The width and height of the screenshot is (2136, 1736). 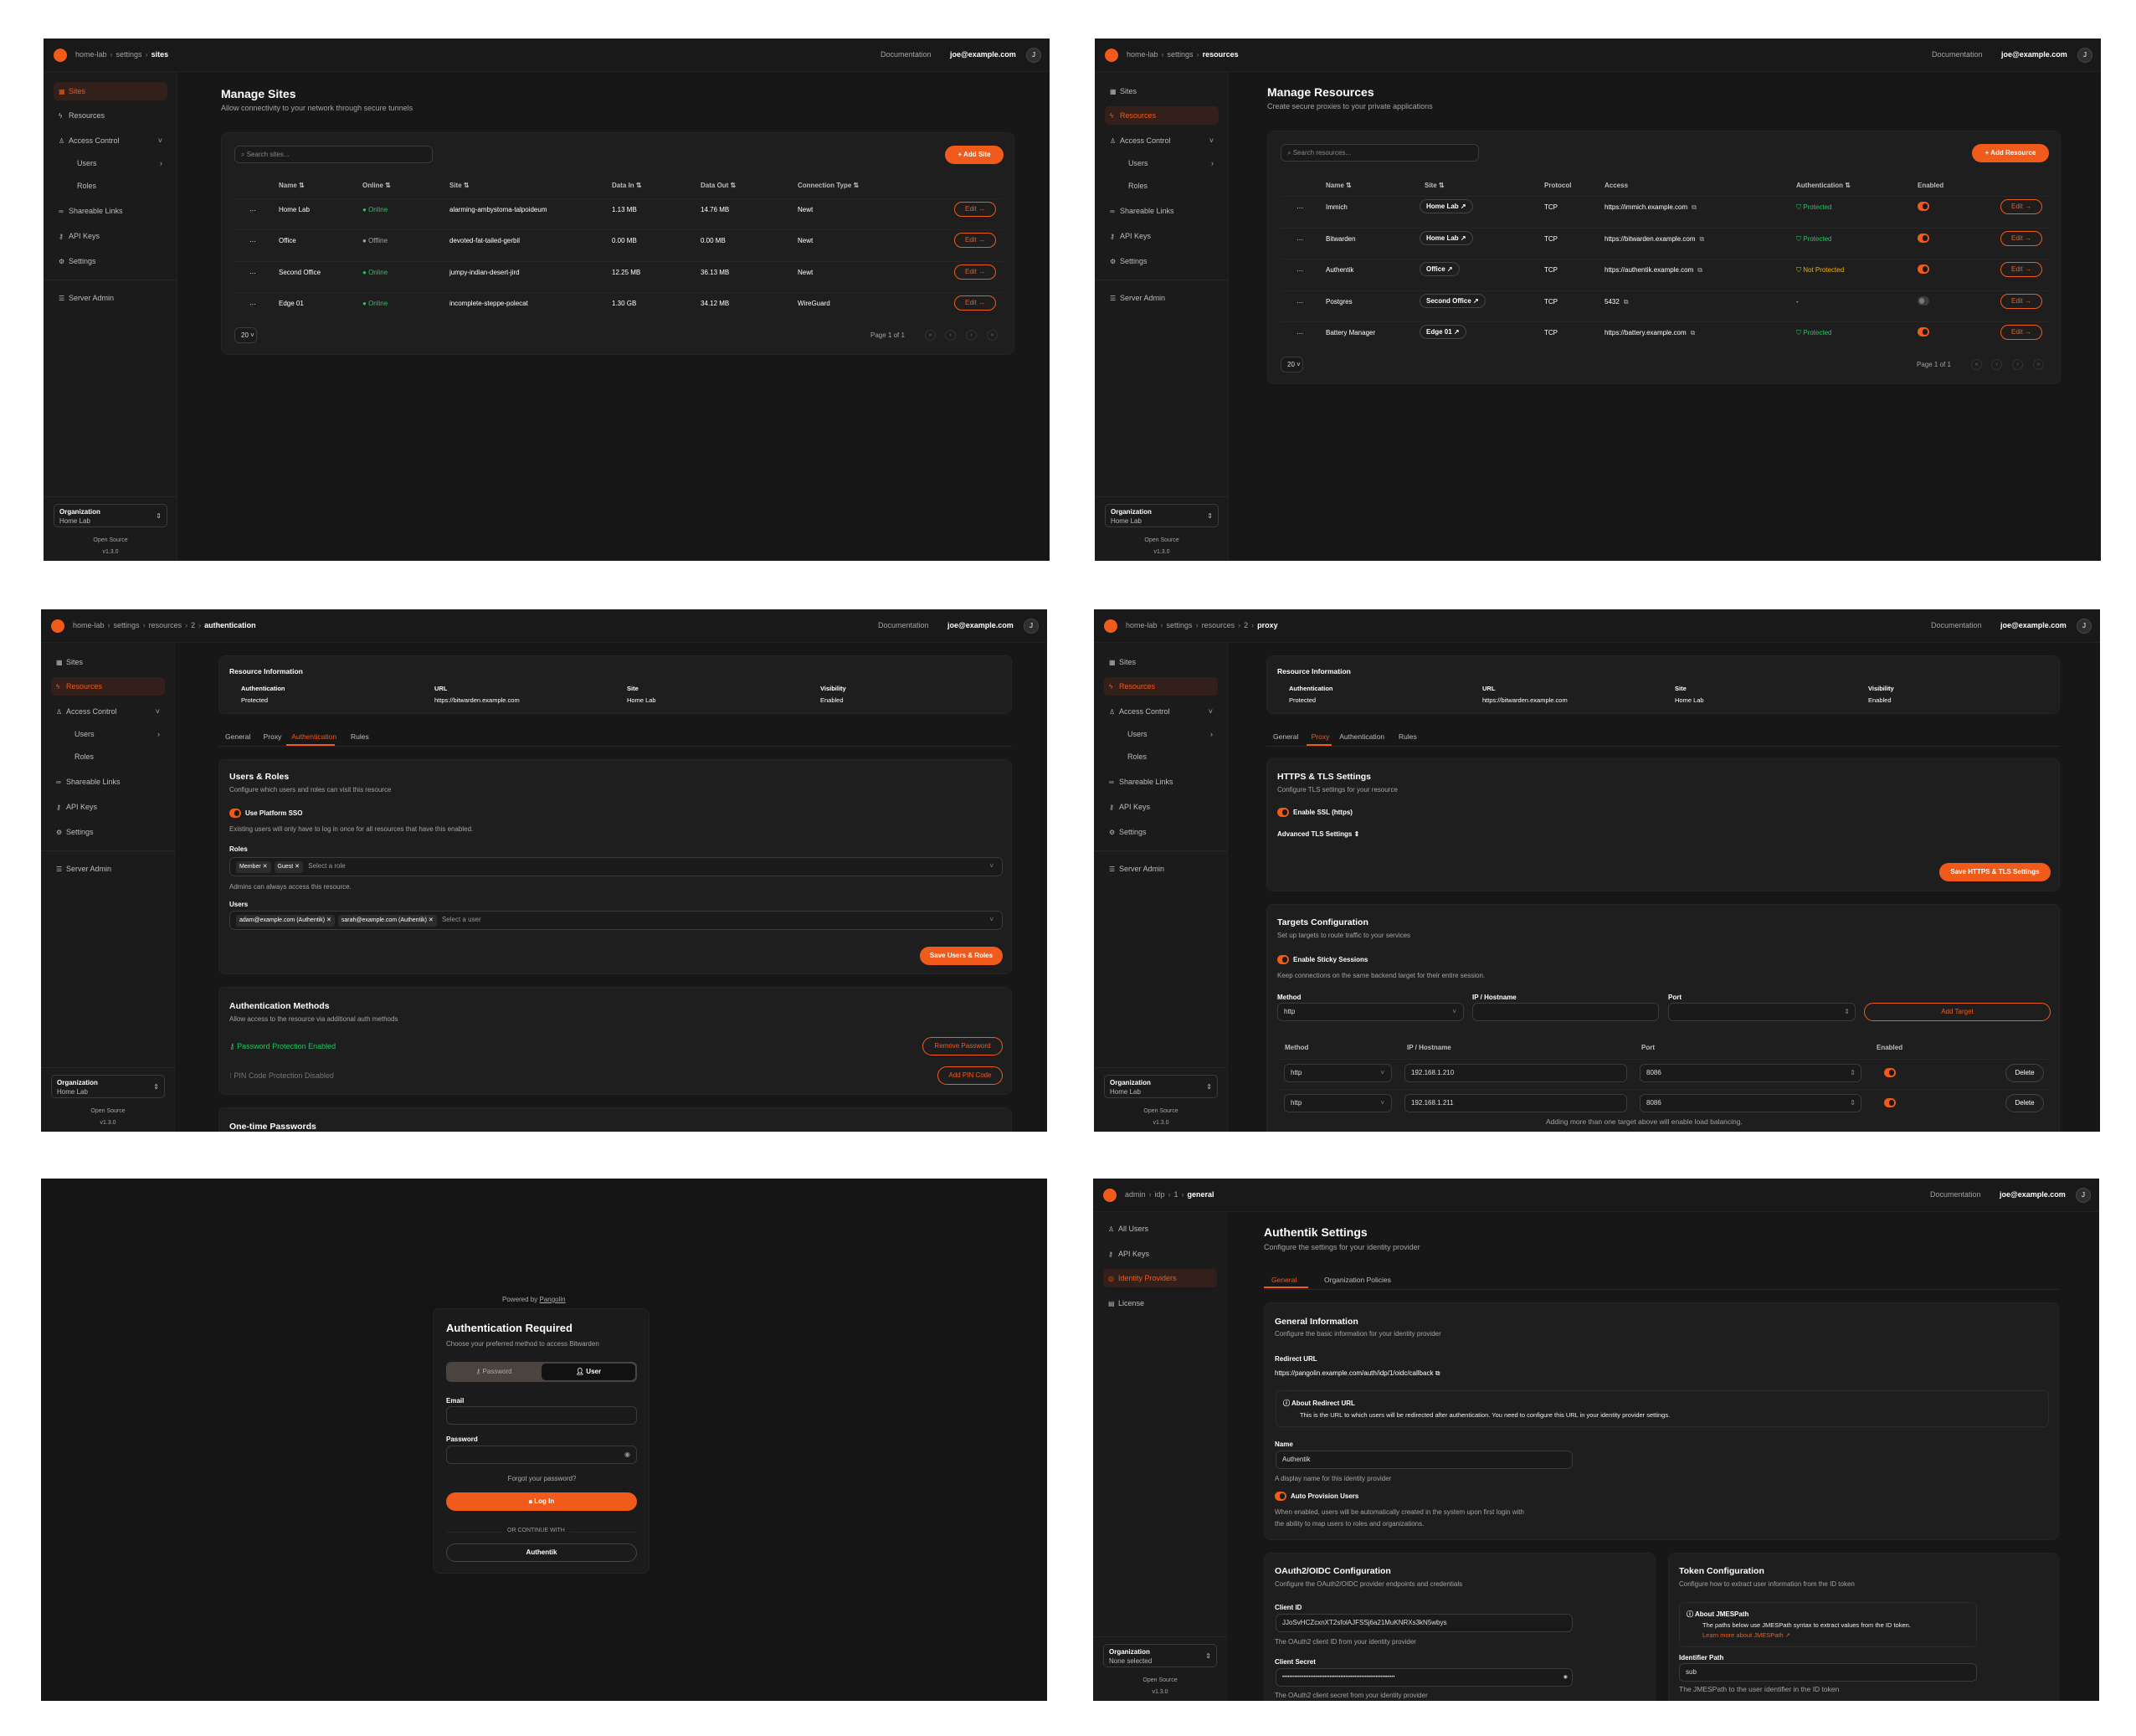 I want to click on next-page-button: ›, so click(x=2018, y=364).